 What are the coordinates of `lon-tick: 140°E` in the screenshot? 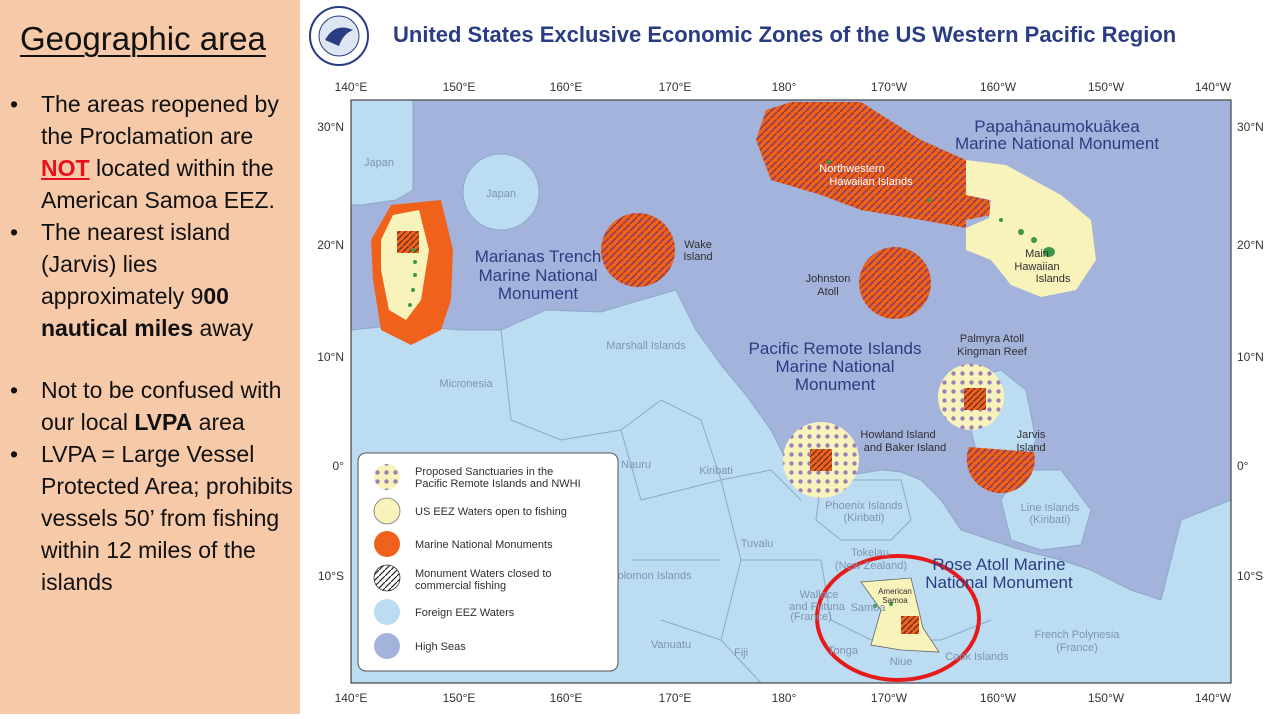 It's located at (351, 698).